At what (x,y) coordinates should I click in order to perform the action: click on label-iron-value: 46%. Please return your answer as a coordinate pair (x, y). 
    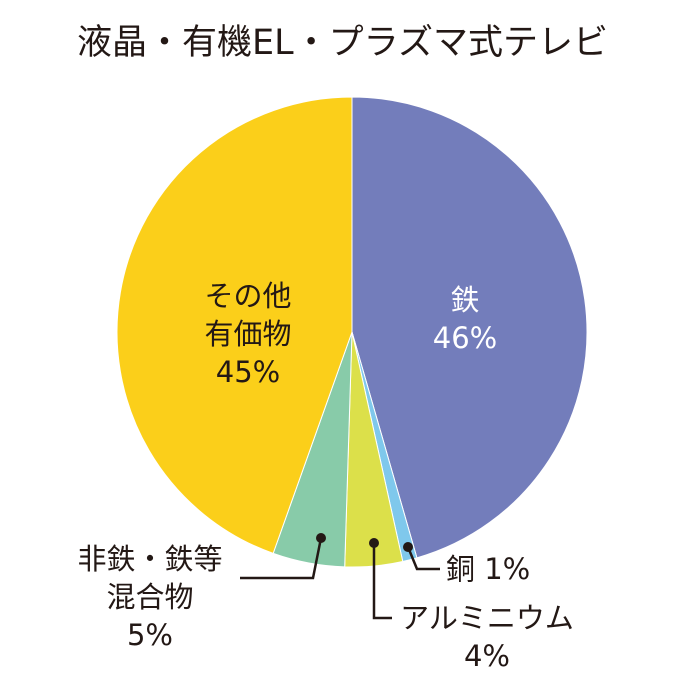
    Looking at the image, I should click on (465, 338).